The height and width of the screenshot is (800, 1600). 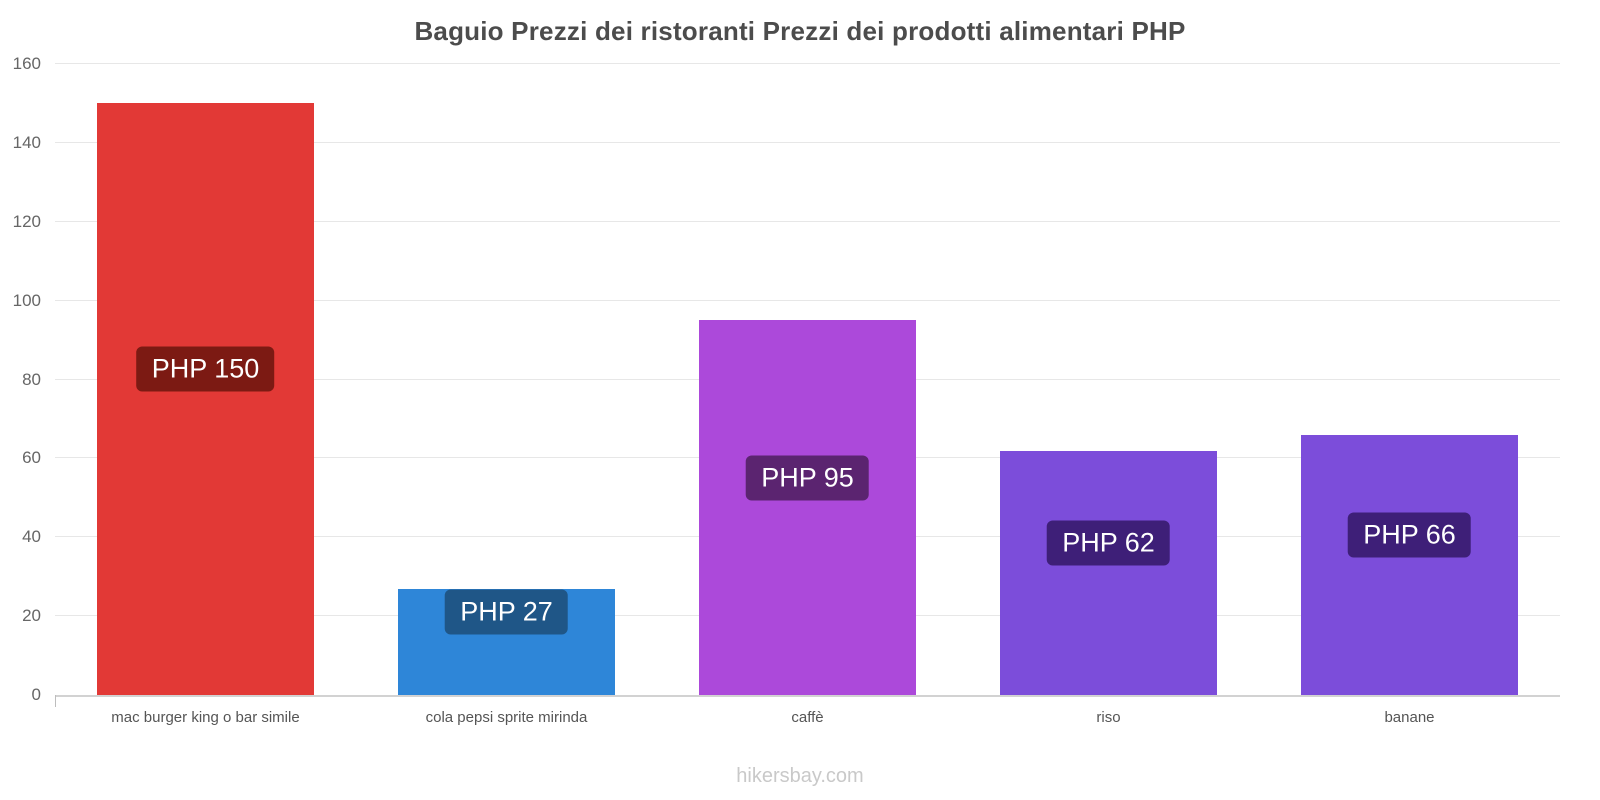 I want to click on bar-value-label: PHP 27, so click(x=506, y=612).